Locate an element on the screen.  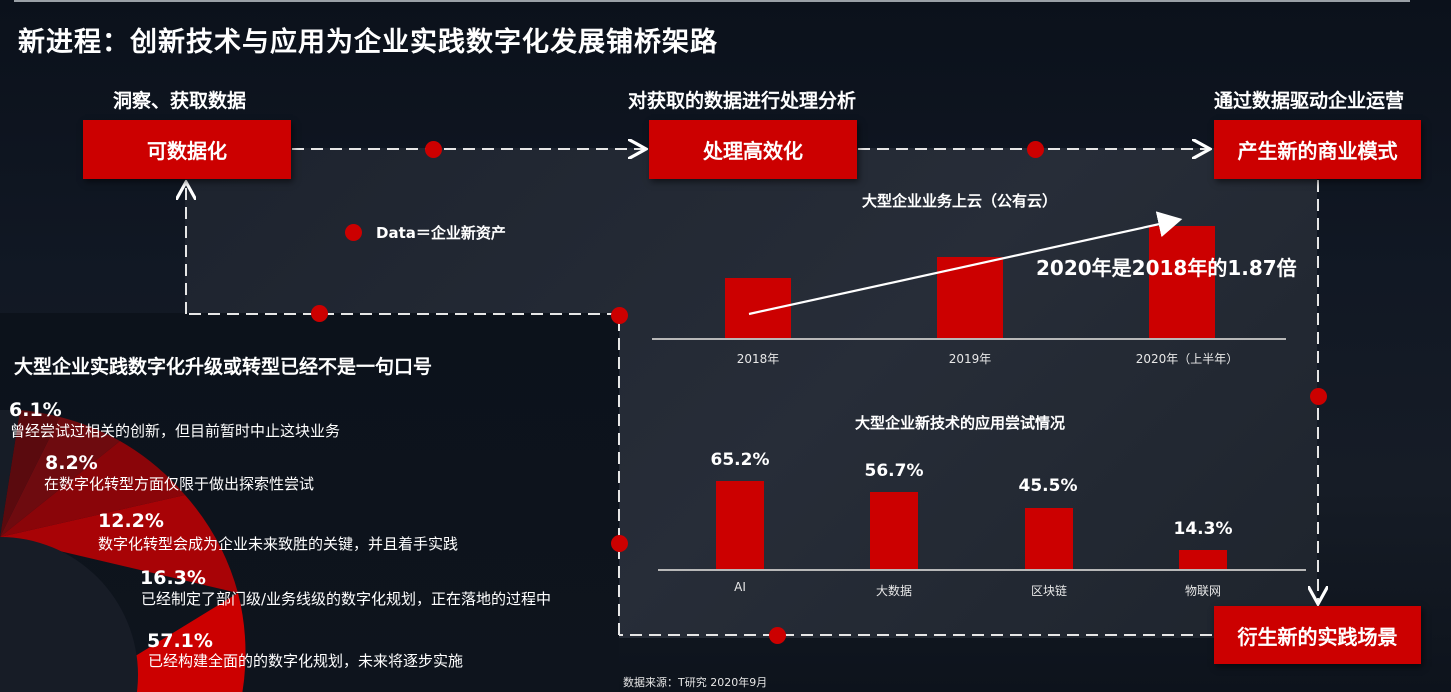
cloud-xlabel: 2020年（上半年） is located at coordinates (1187, 359).